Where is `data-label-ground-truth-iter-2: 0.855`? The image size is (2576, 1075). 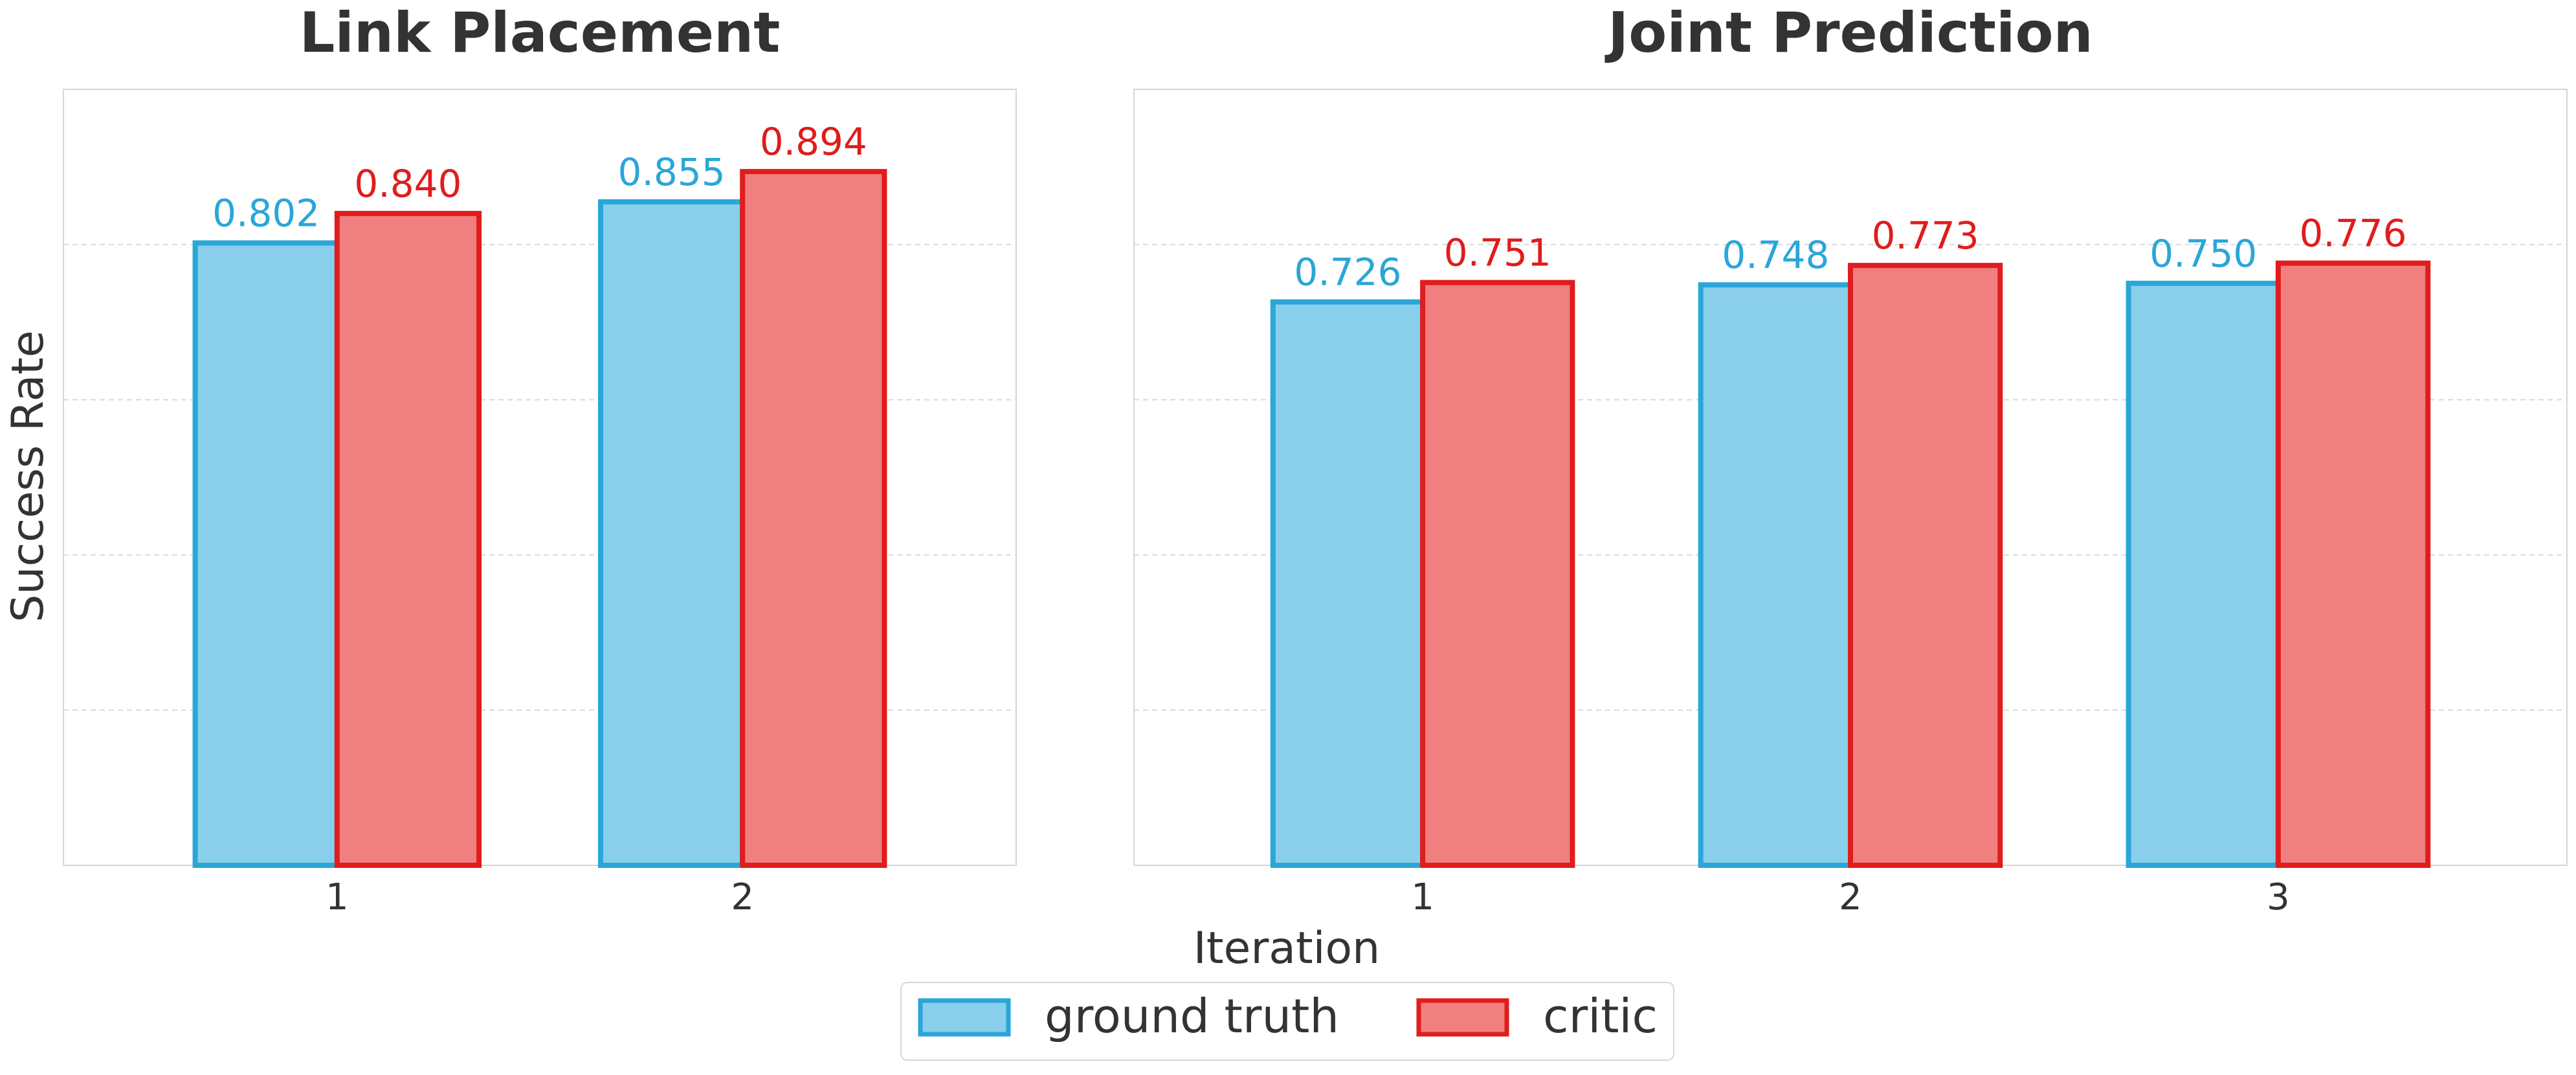
data-label-ground-truth-iter-2: 0.855 is located at coordinates (672, 172).